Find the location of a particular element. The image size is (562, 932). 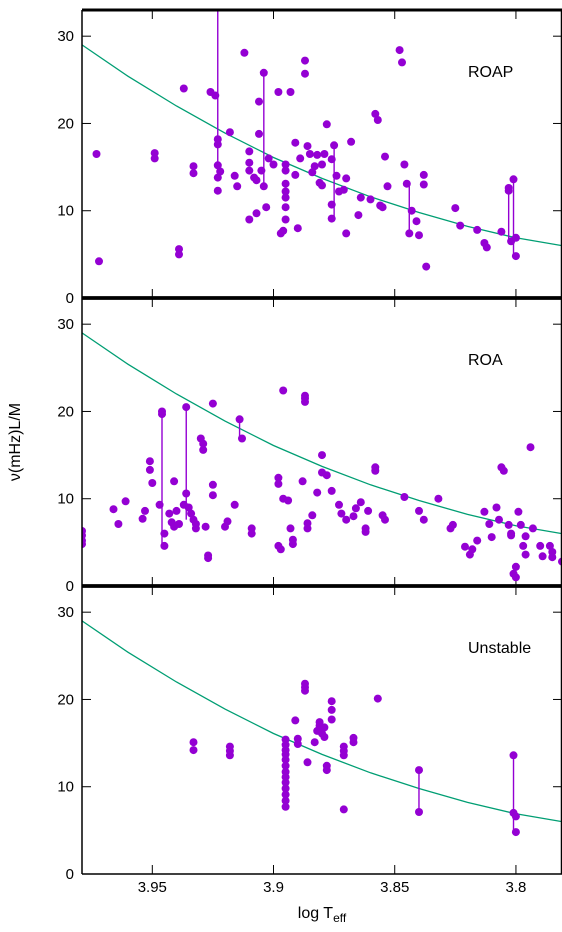

x-tick-label: 3.95 is located at coordinates (152, 887).